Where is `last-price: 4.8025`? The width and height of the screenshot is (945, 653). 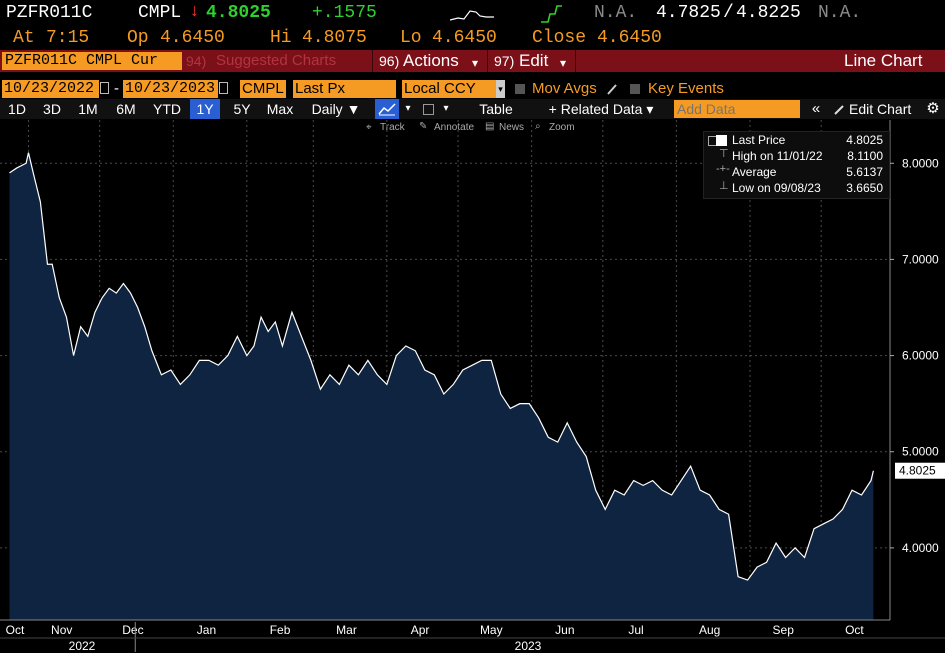 last-price: 4.8025 is located at coordinates (238, 13).